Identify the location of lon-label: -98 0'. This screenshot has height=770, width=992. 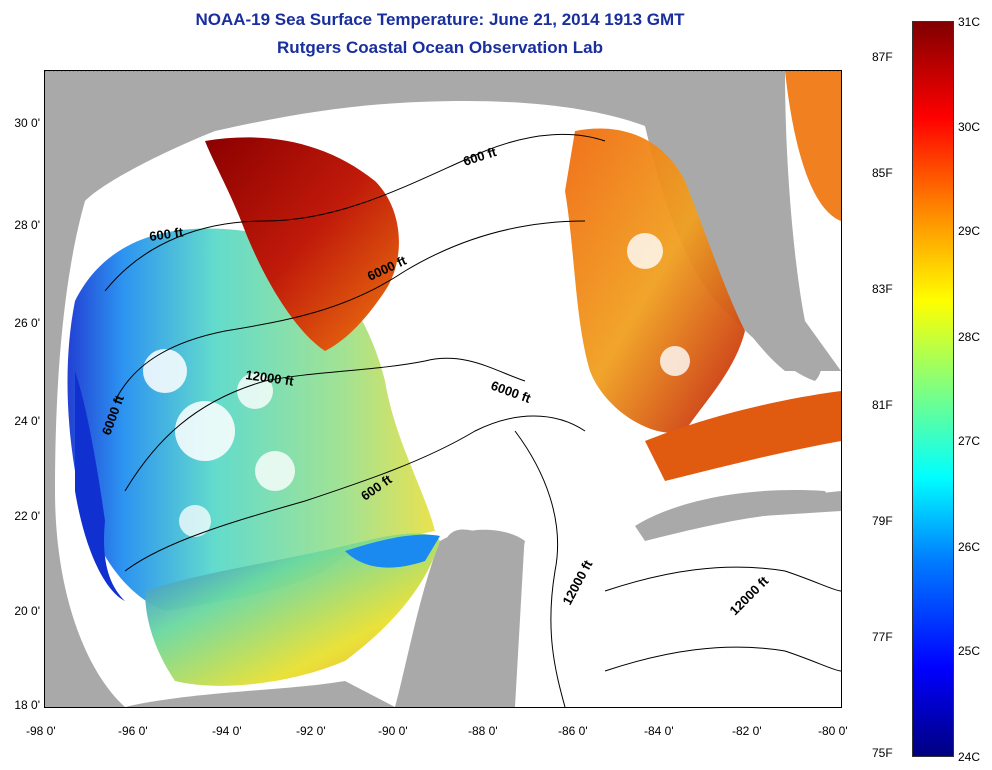
(41, 731).